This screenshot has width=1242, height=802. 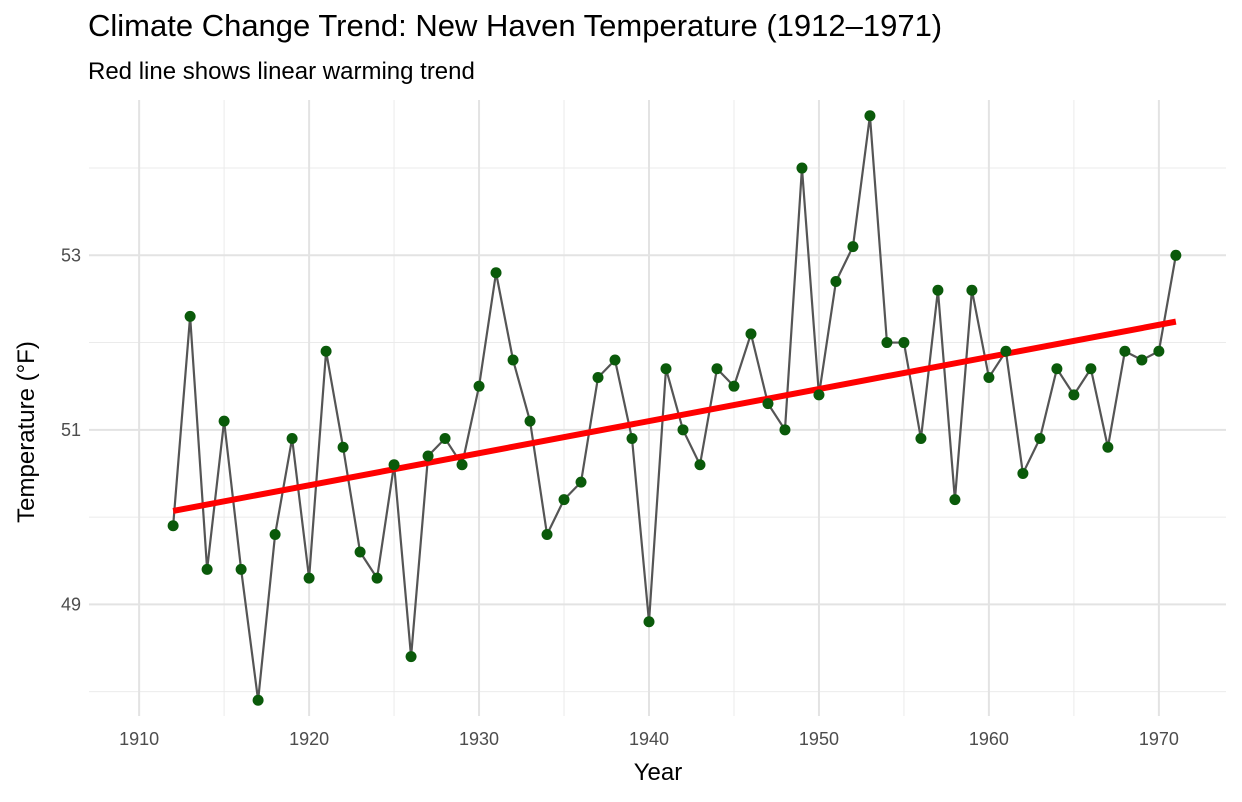 I want to click on x-tick-label: 1930, so click(x=479, y=739).